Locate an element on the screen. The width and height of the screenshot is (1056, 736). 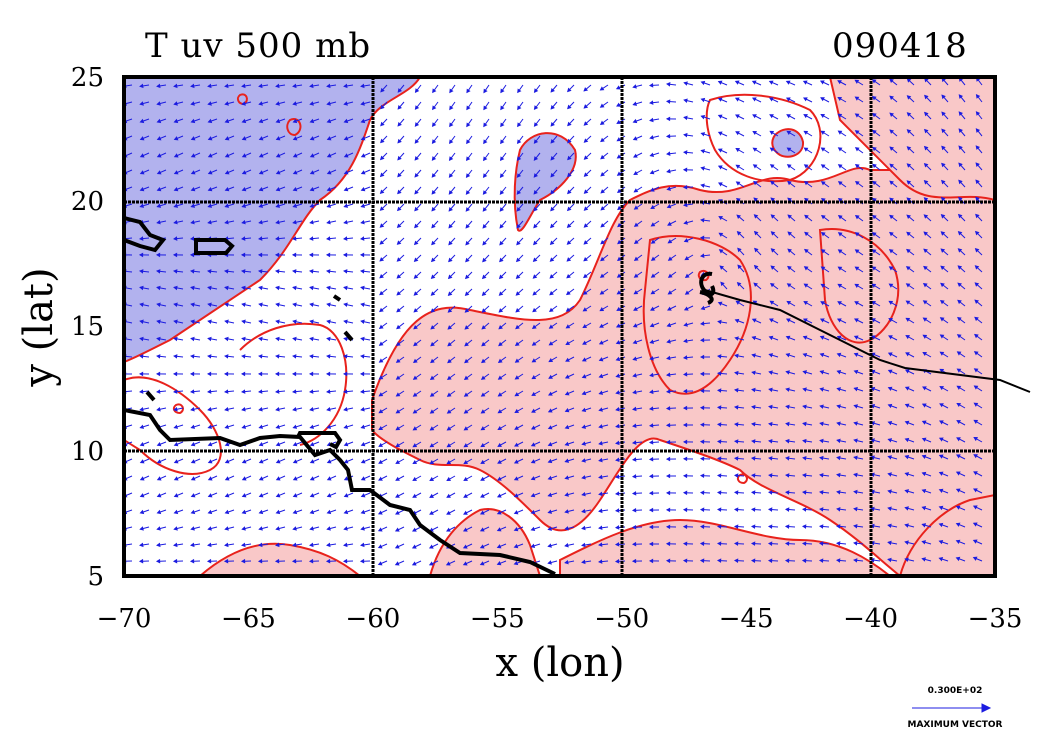
map-title: T uv 500 mb is located at coordinates (258, 46).